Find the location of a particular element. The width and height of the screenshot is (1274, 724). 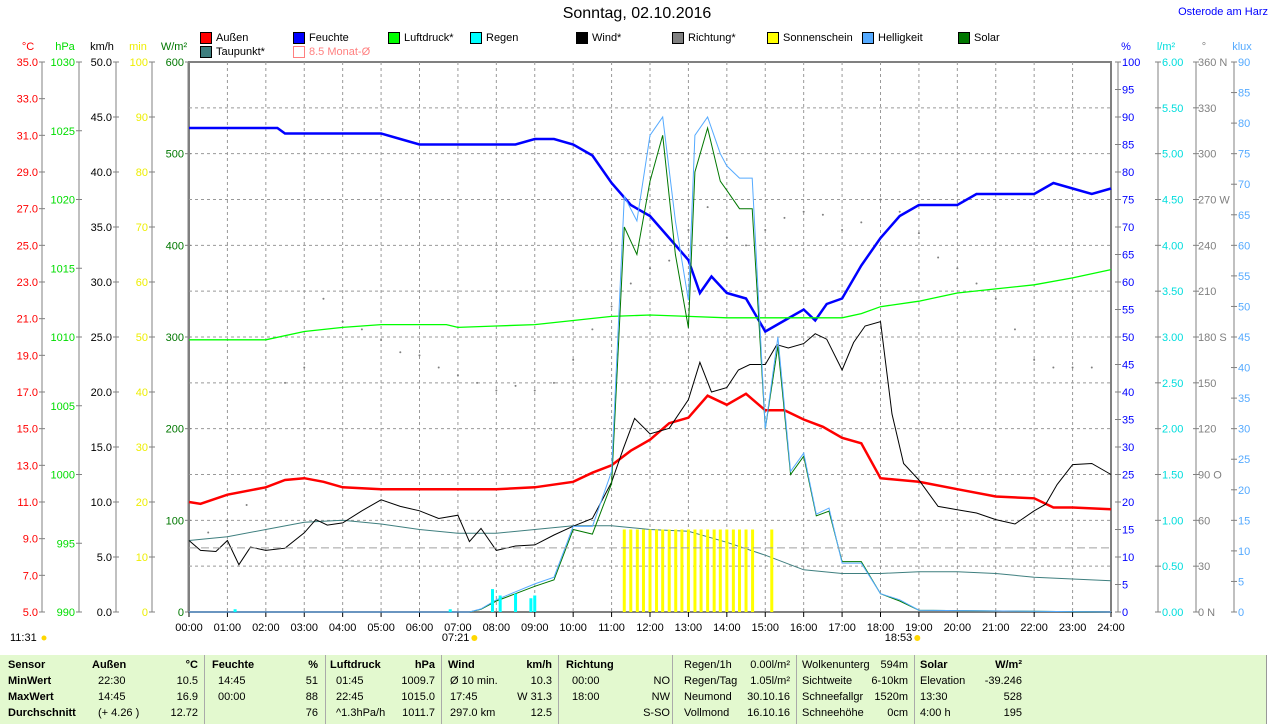

x-tick-label: 23:00 is located at coordinates (1073, 628).